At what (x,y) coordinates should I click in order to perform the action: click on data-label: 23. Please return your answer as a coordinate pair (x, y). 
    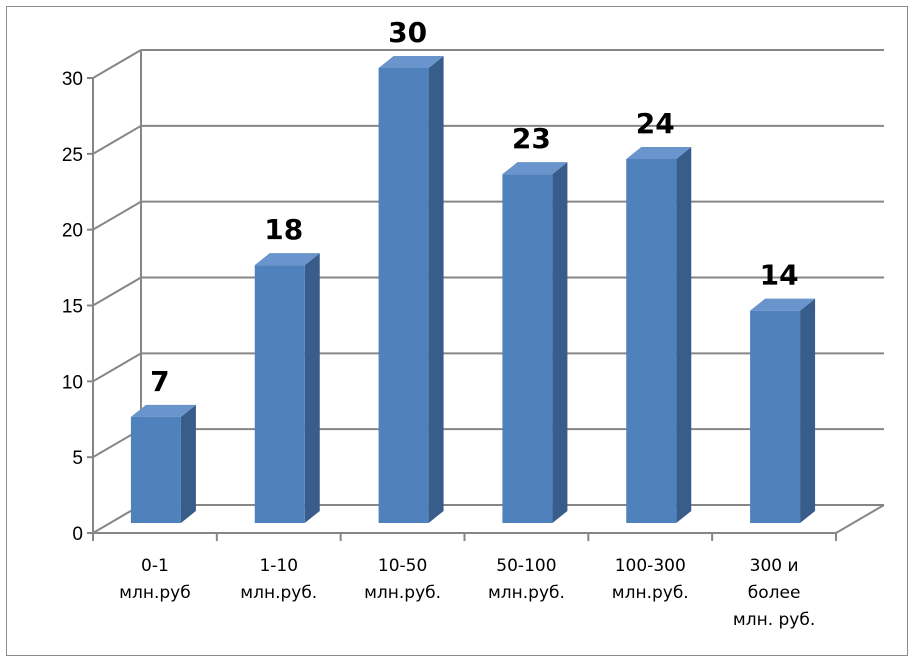
    Looking at the image, I should click on (531, 138).